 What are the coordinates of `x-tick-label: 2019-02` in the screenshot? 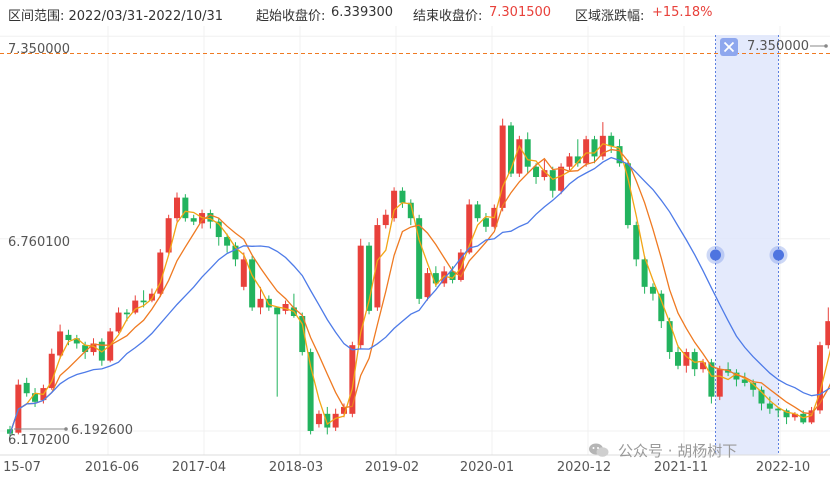 It's located at (392, 467).